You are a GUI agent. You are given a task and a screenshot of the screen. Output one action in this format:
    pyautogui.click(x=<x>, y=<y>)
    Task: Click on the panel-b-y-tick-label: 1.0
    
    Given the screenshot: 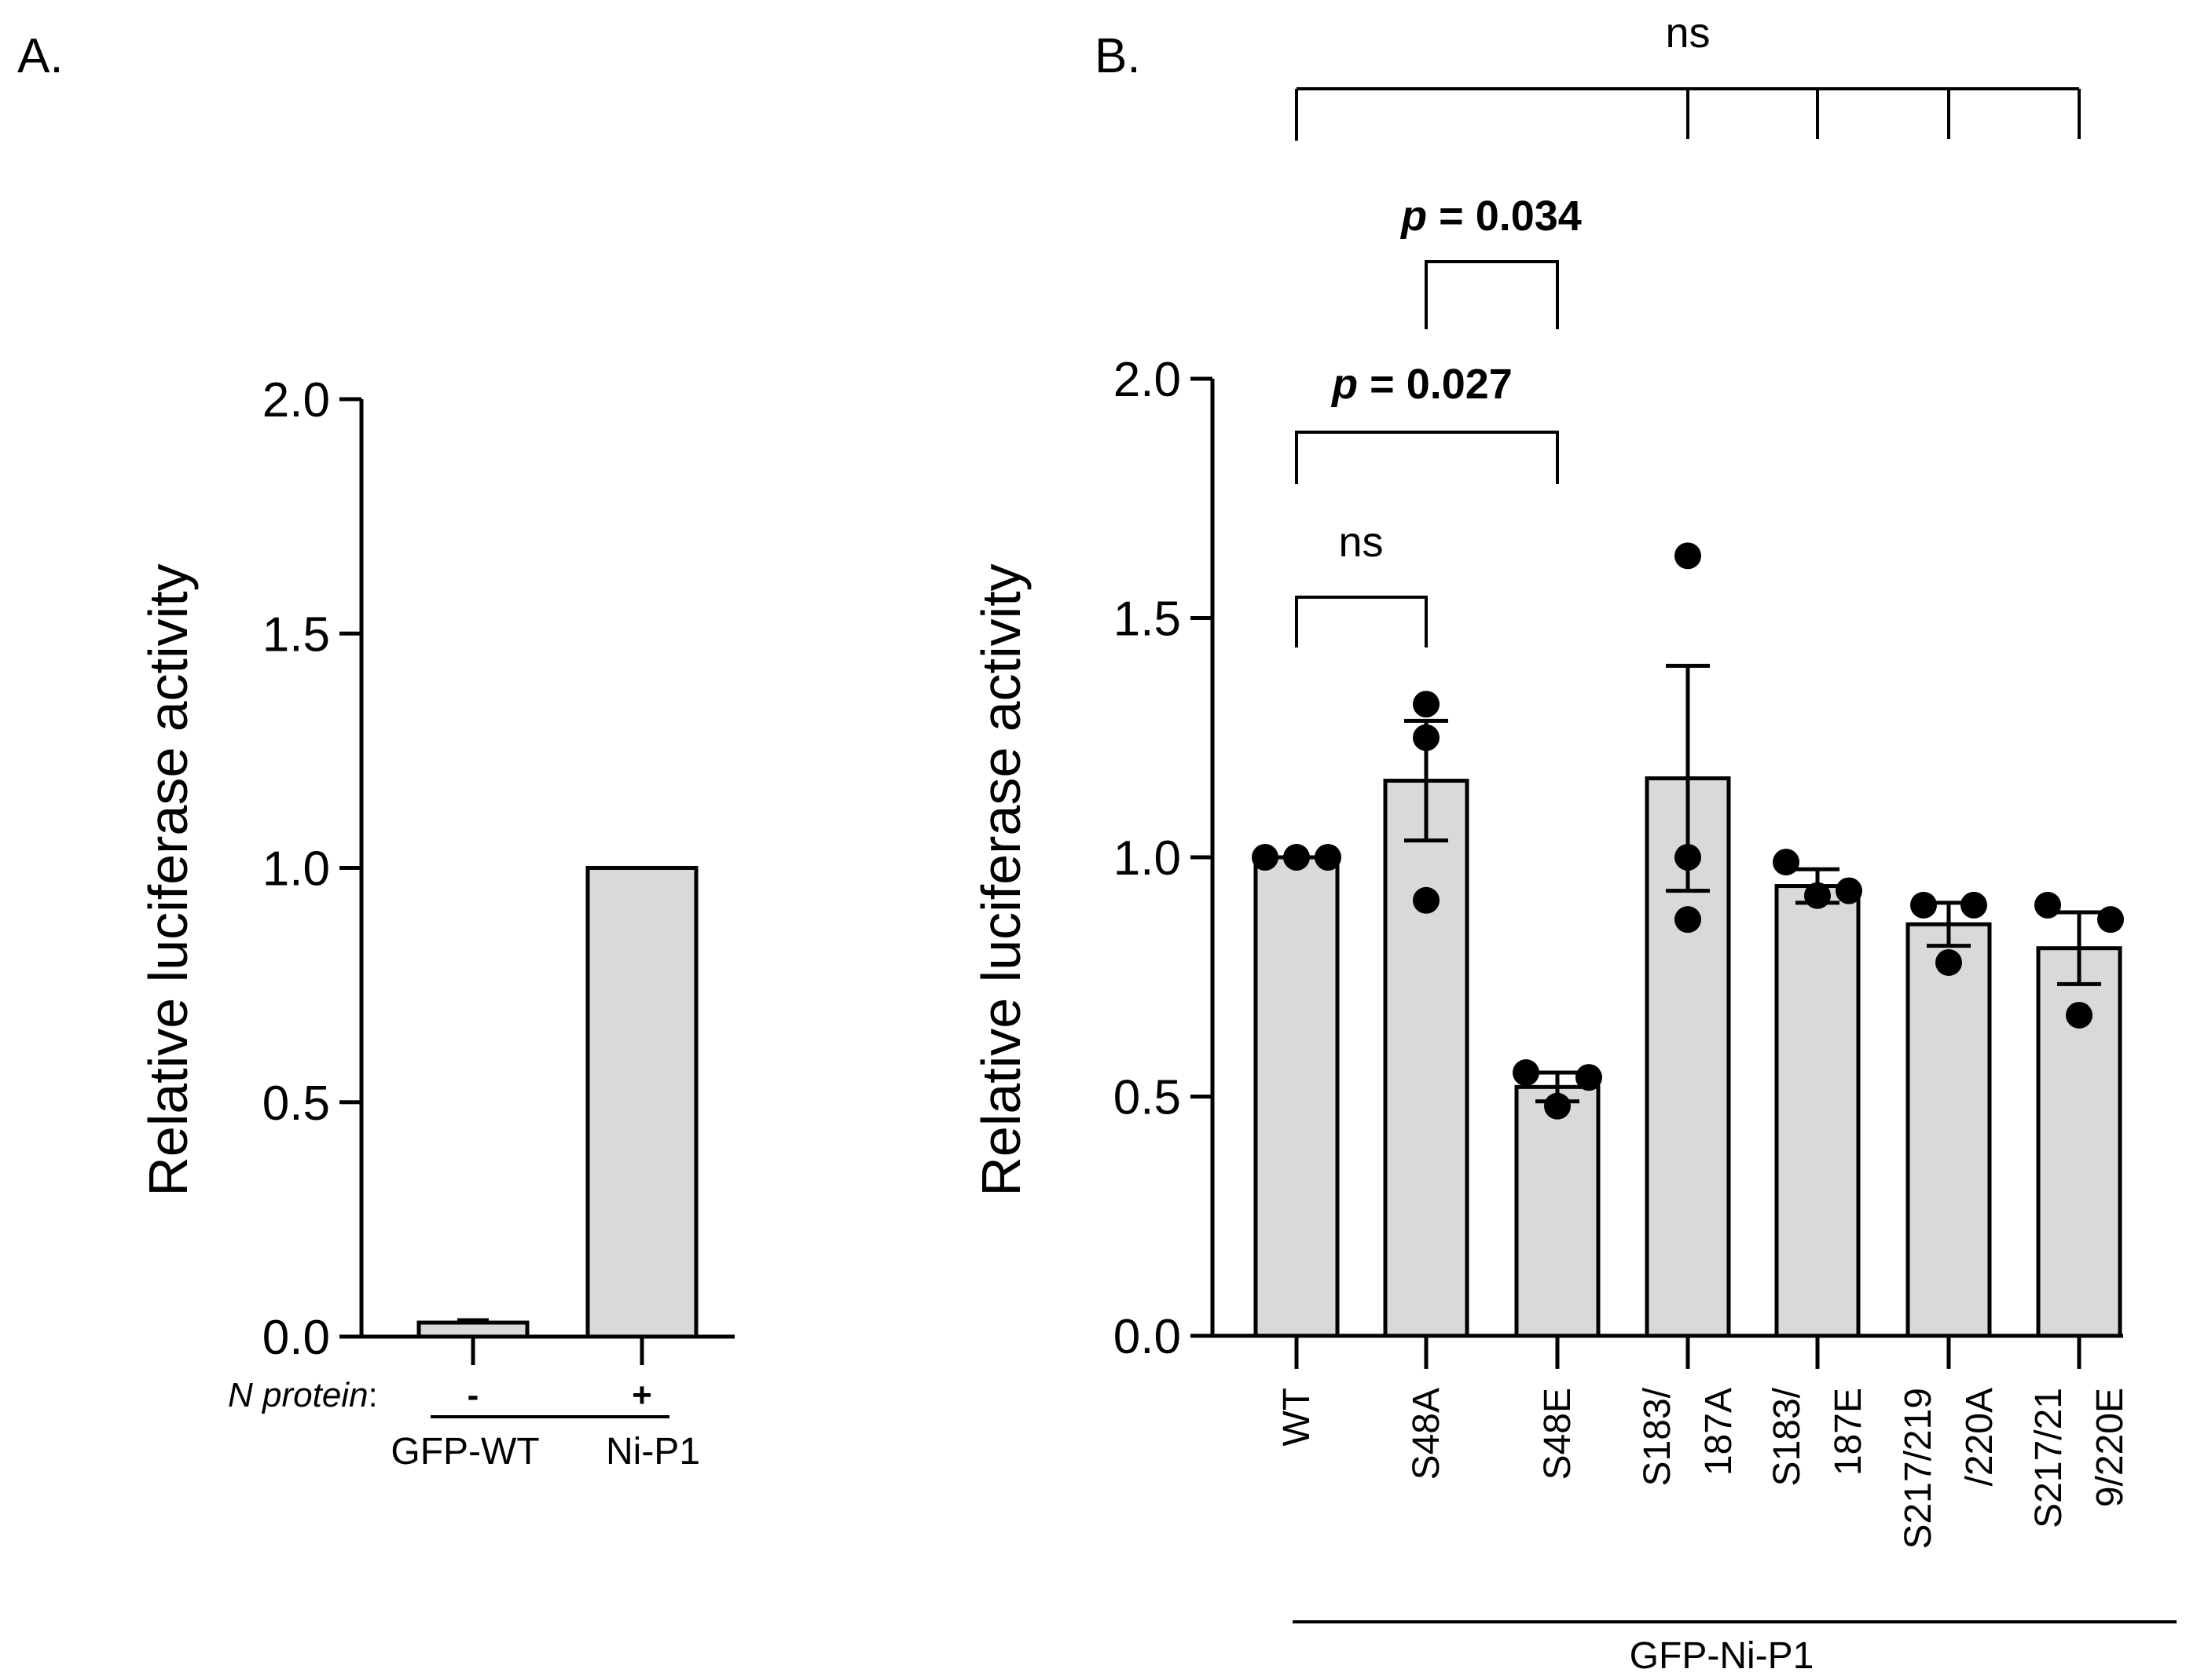 What is the action you would take?
    pyautogui.click(x=1147, y=858)
    